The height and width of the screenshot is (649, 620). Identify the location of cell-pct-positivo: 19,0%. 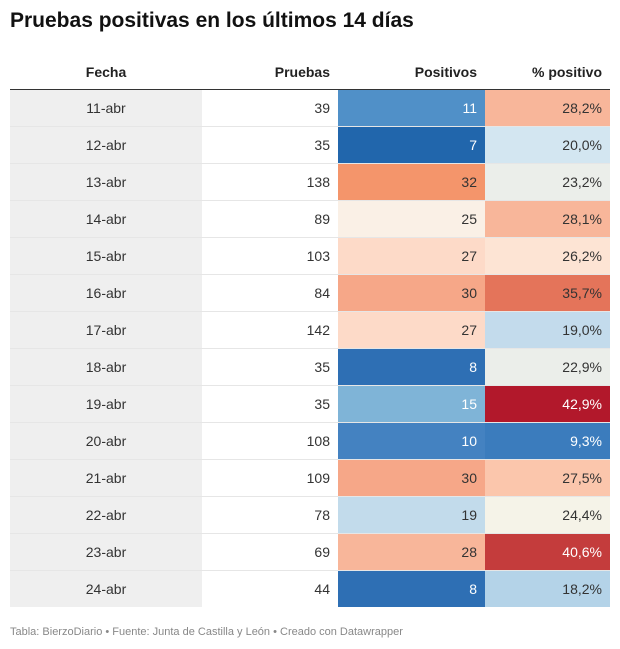
(547, 330).